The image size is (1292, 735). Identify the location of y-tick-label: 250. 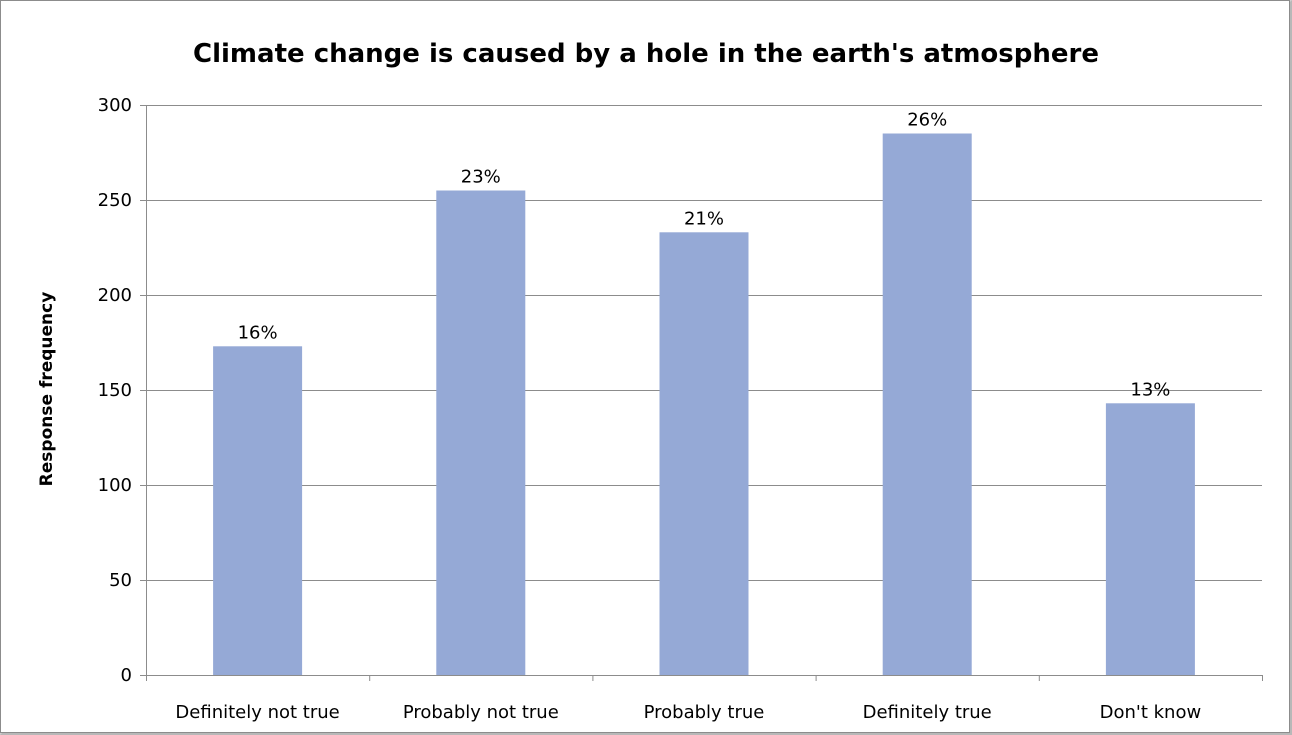
(115, 200).